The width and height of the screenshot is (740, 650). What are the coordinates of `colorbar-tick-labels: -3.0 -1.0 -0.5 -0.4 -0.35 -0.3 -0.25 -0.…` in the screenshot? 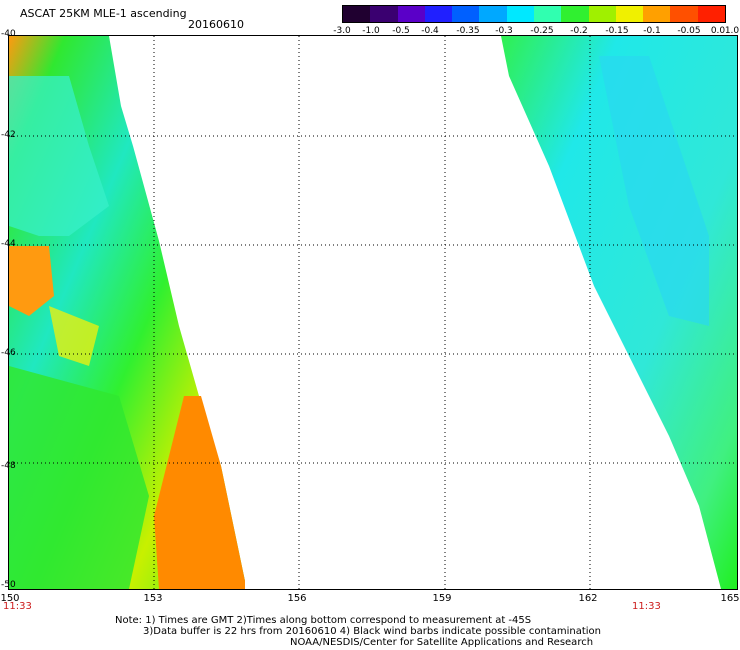 It's located at (535, 32).